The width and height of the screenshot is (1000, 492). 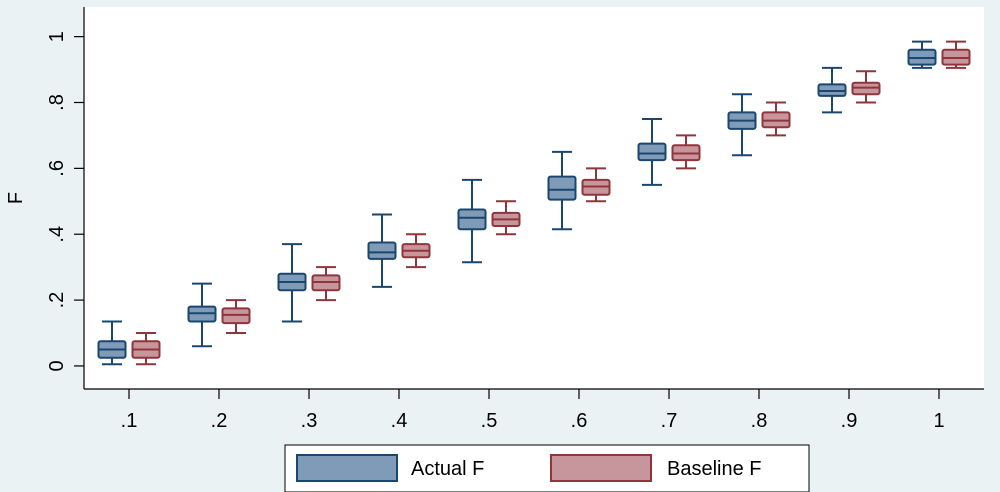 What do you see at coordinates (533, 410) in the screenshot?
I see `x-ticks: .1 .2 .3 .4 .5 .6 .7 .8 .9 1` at bounding box center [533, 410].